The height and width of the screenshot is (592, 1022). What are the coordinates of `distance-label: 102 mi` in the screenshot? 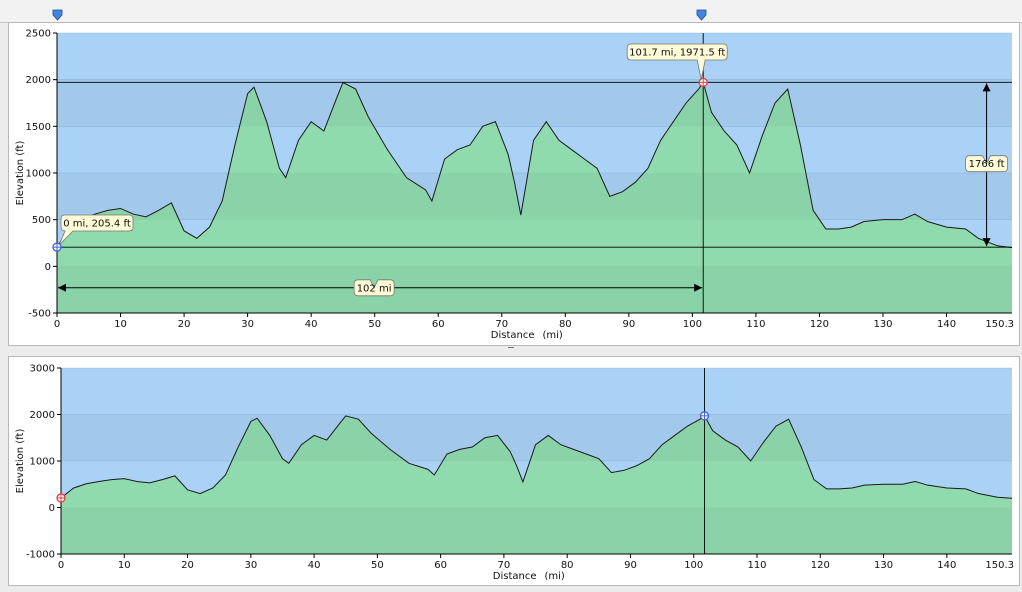 It's located at (374, 288).